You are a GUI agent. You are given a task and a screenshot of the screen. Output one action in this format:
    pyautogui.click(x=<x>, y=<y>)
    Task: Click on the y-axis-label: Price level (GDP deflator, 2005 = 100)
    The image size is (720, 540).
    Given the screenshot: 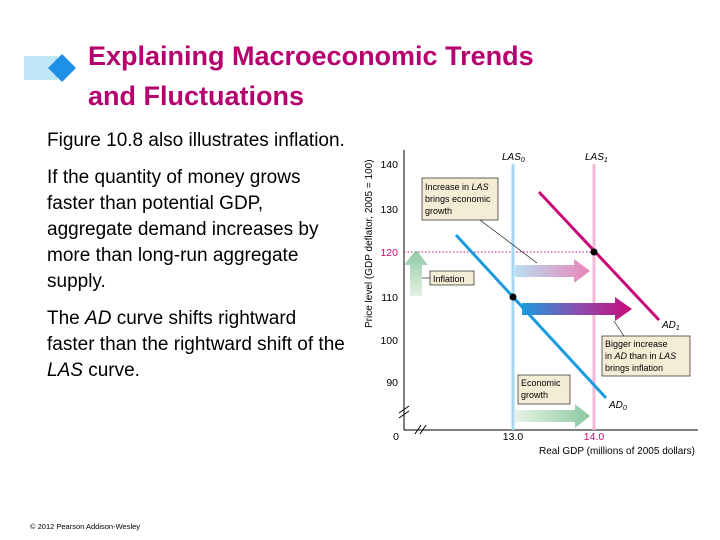 What is the action you would take?
    pyautogui.click(x=369, y=243)
    